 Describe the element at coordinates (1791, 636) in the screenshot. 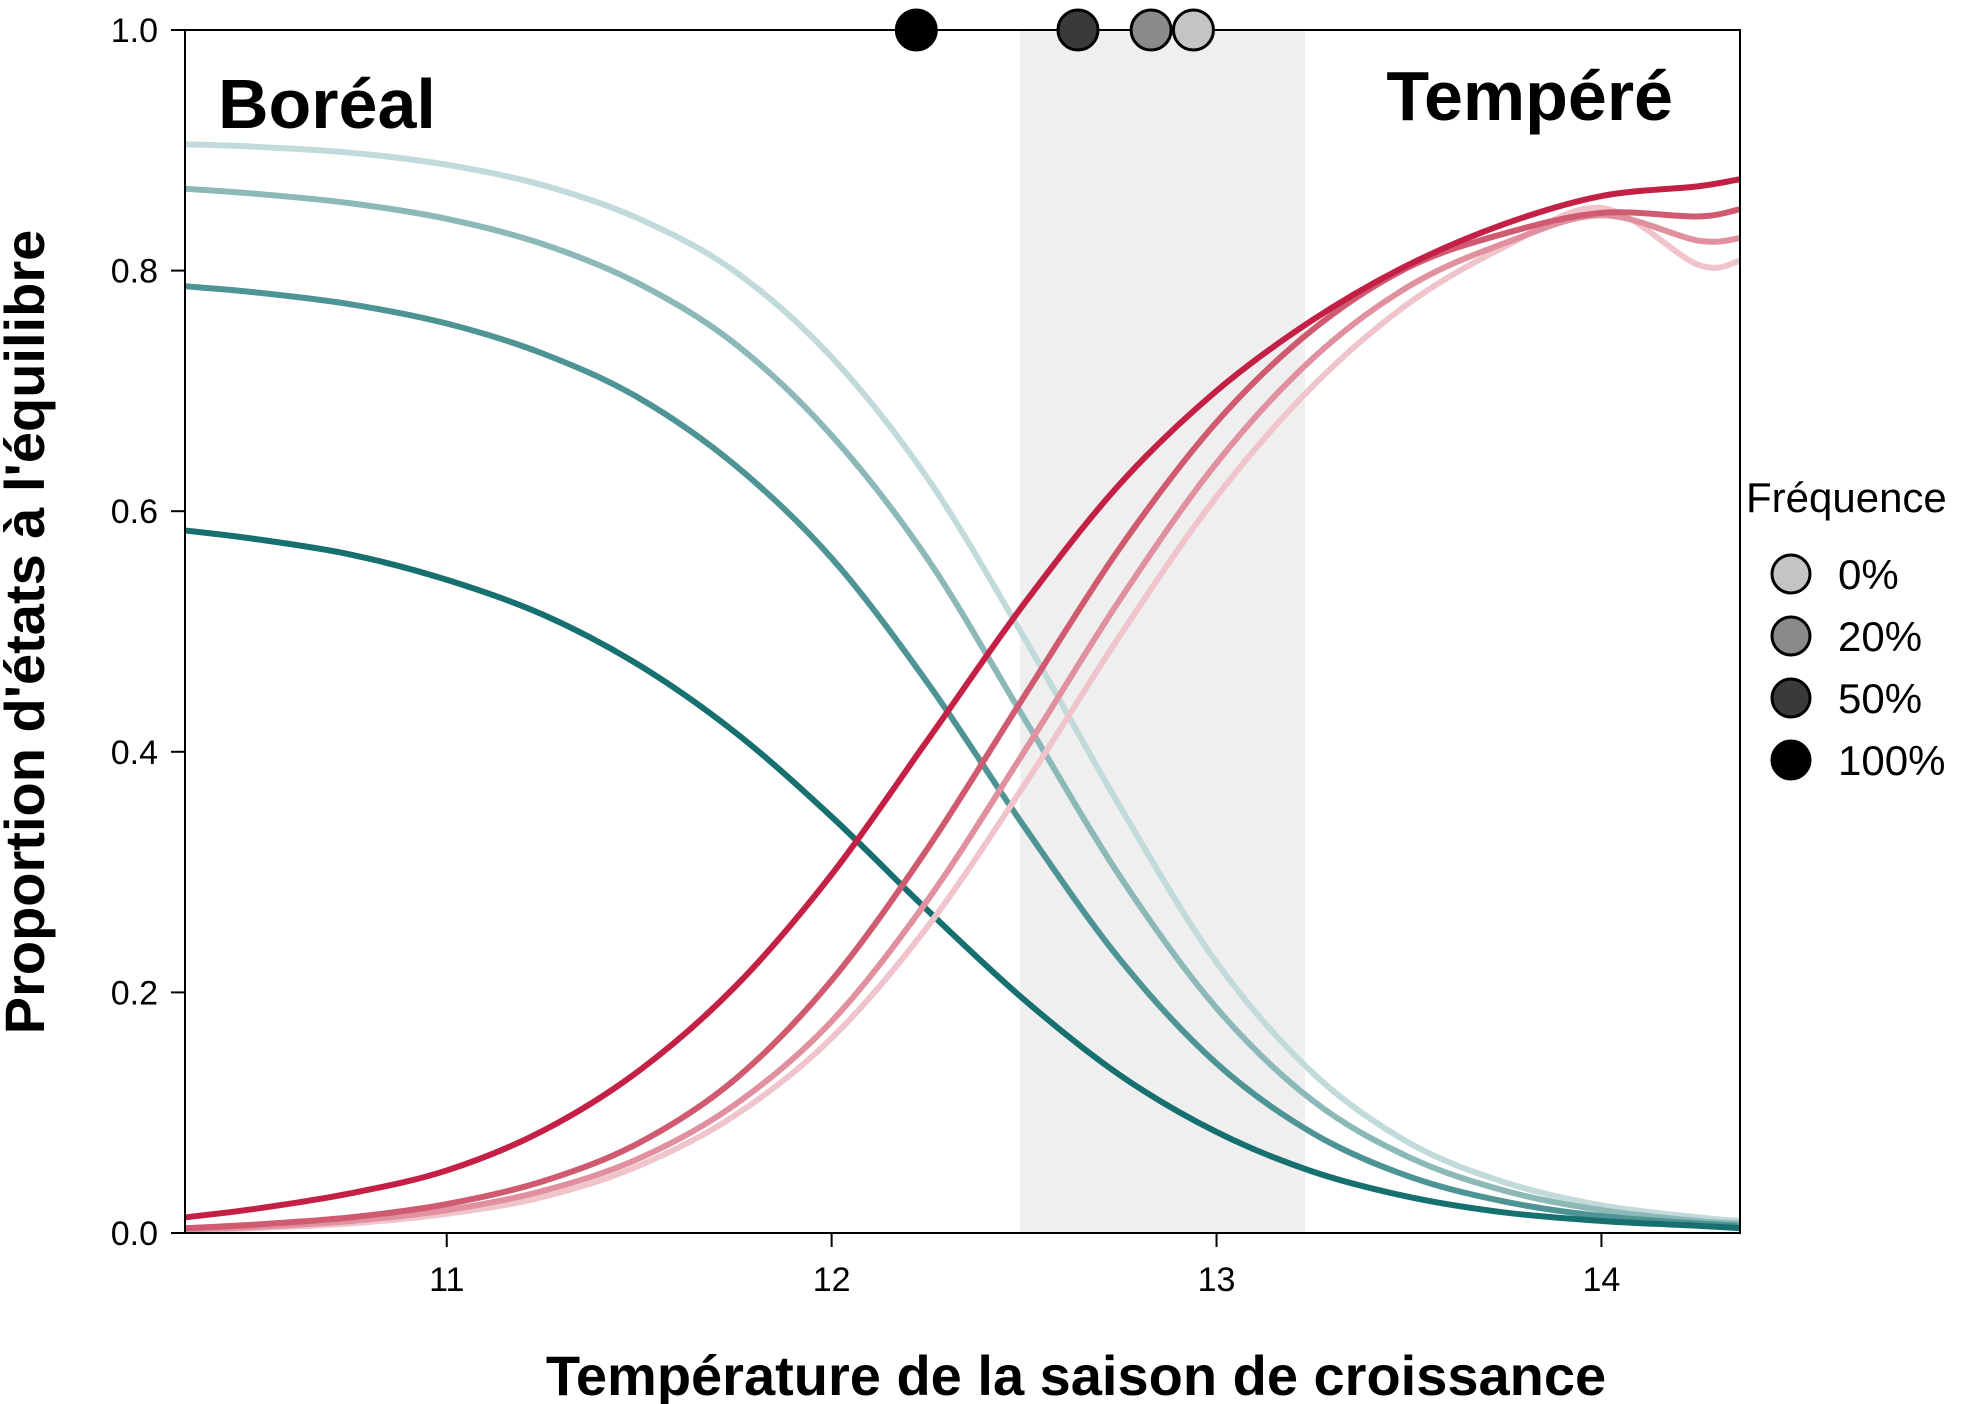

I see `legend-swatch-20pct` at that location.